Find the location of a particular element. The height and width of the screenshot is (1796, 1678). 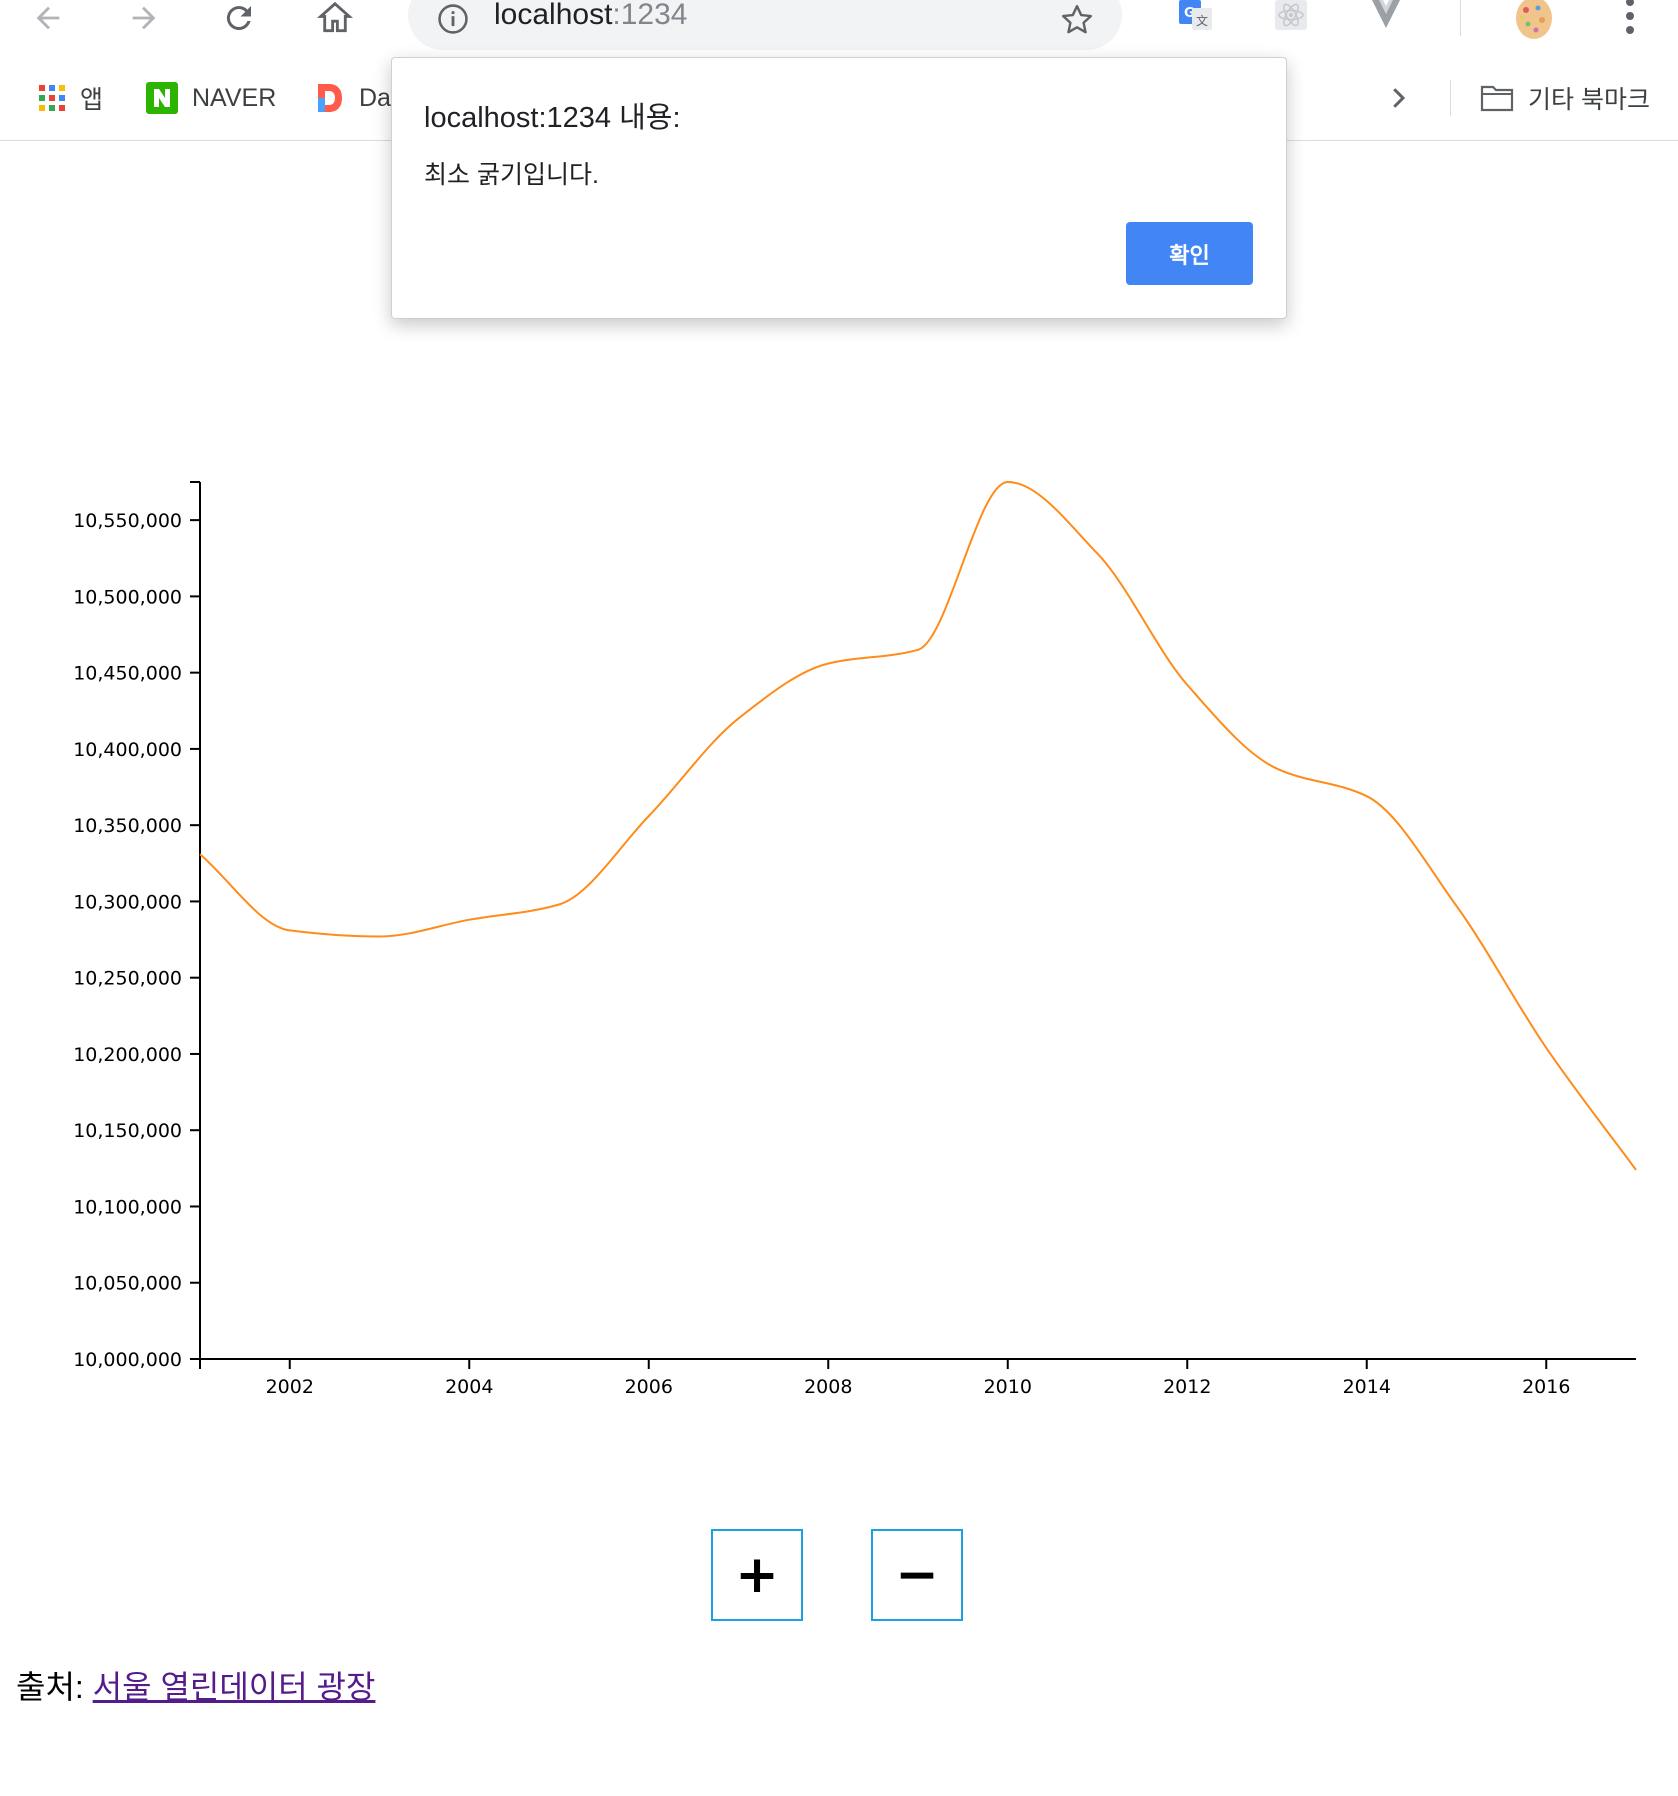

alert-dialog: localhost:1234 내용: 최소 굵기입니다. 확인 is located at coordinates (839, 188).